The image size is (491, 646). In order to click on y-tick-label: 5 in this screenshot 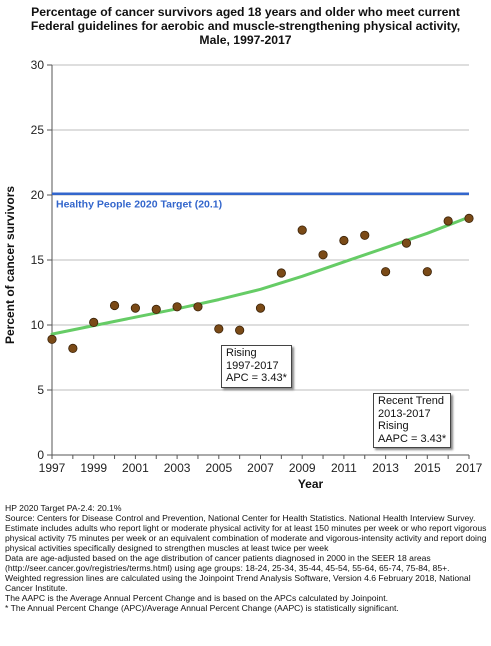, I will do `click(40, 390)`.